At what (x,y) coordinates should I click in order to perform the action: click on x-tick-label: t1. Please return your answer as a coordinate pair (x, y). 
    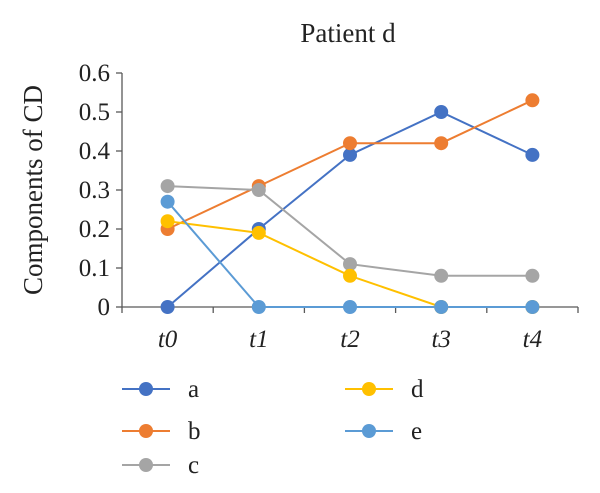
    Looking at the image, I should click on (258, 339).